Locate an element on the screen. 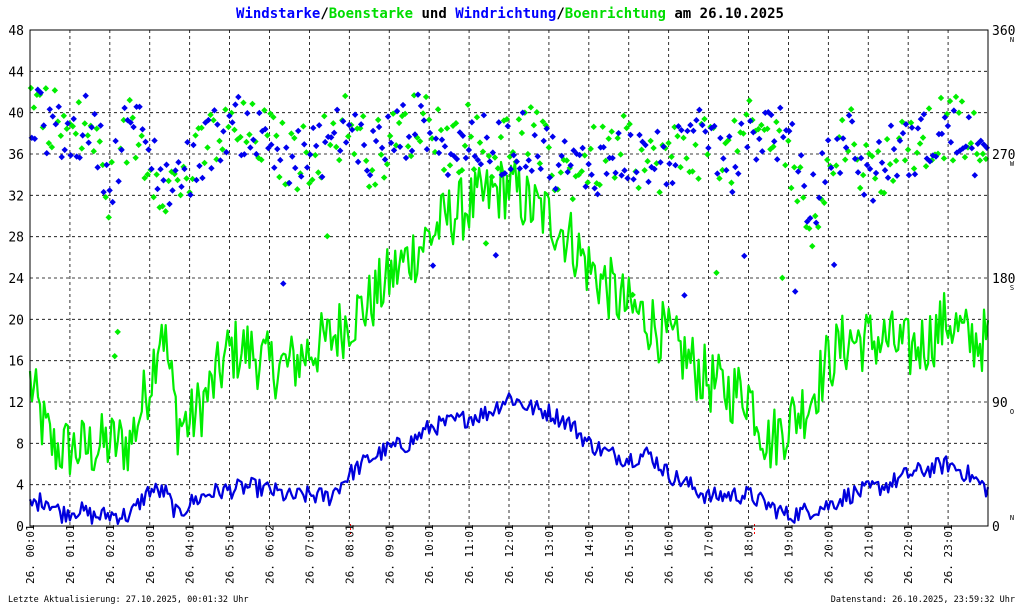 The height and width of the screenshot is (606, 1020). x-tick-20: 26. 20:01 is located at coordinates (828, 554).